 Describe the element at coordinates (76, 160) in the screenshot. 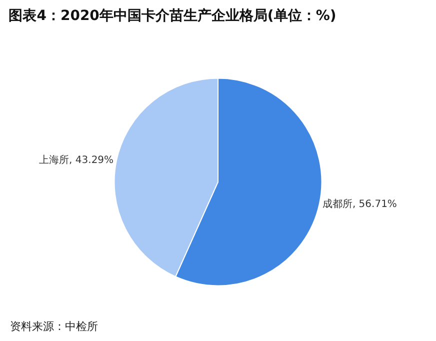

I see `slice-label: 上海所, 43.29%` at that location.